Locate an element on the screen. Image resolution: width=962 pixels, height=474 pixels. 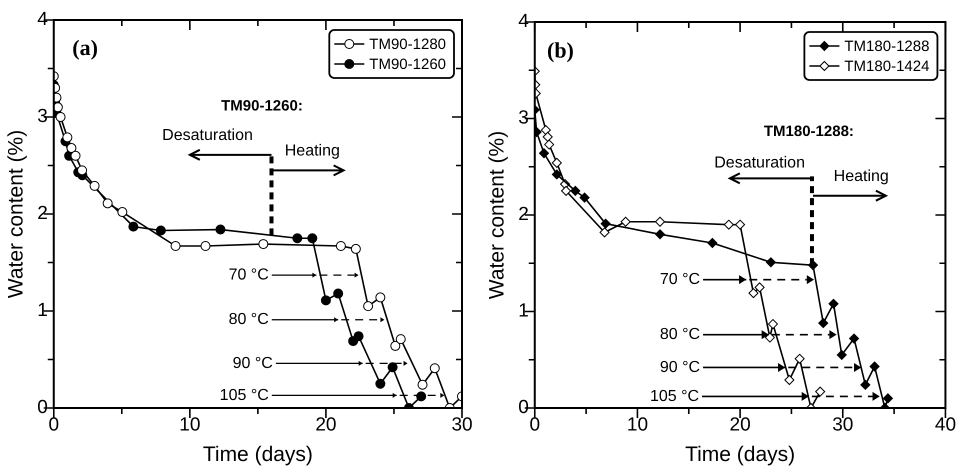
legend-label: TM90-1280 is located at coordinates (407, 45).